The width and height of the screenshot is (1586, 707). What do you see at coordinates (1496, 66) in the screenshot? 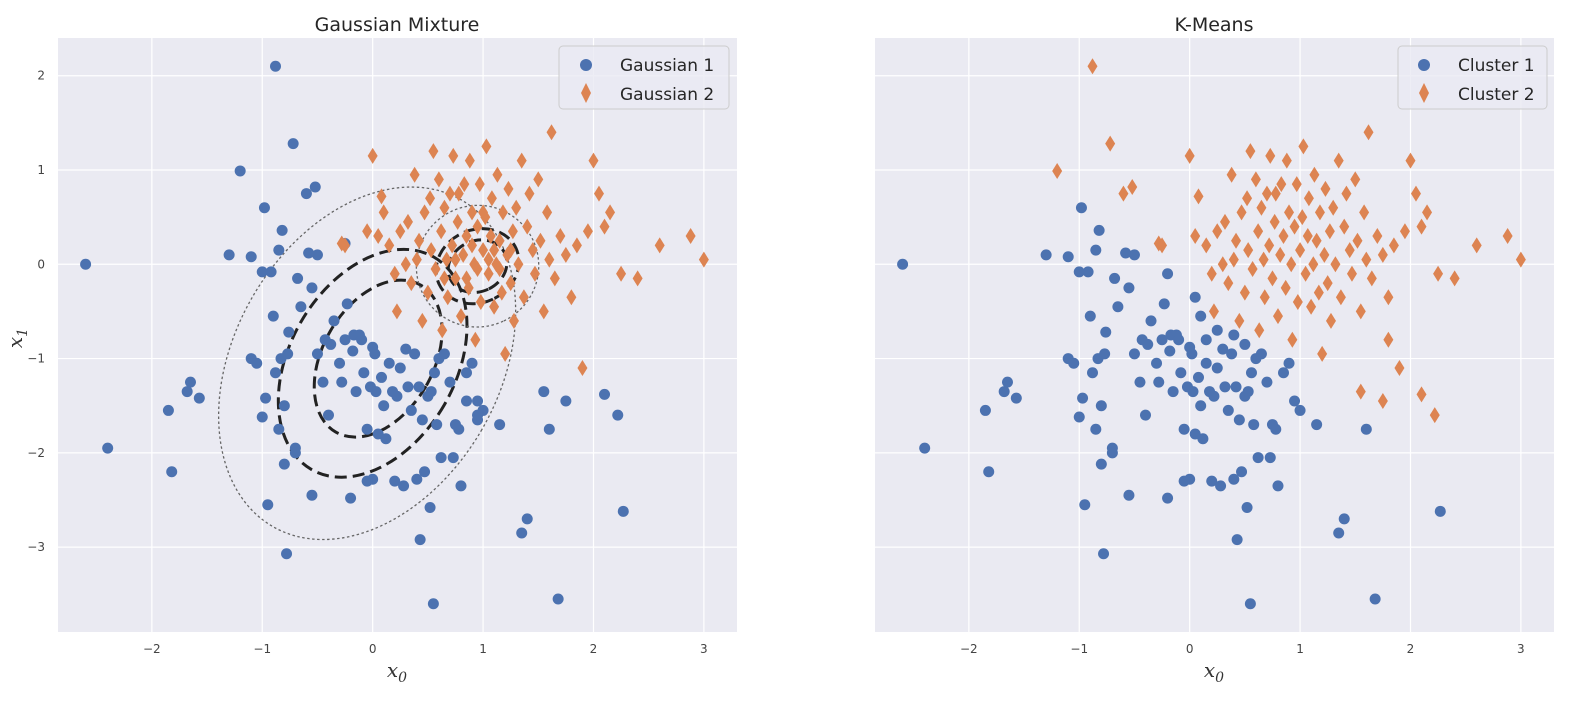
I see `kmeans-legend-label-cluster-1: Cluster 1` at bounding box center [1496, 66].